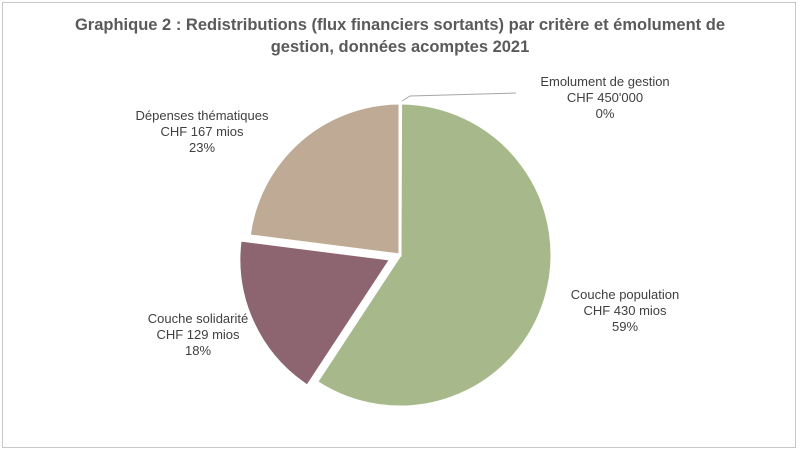 The width and height of the screenshot is (800, 452). Describe the element at coordinates (400, 47) in the screenshot. I see `chart-title-line-2: gestion, données acomptes 2021` at that location.